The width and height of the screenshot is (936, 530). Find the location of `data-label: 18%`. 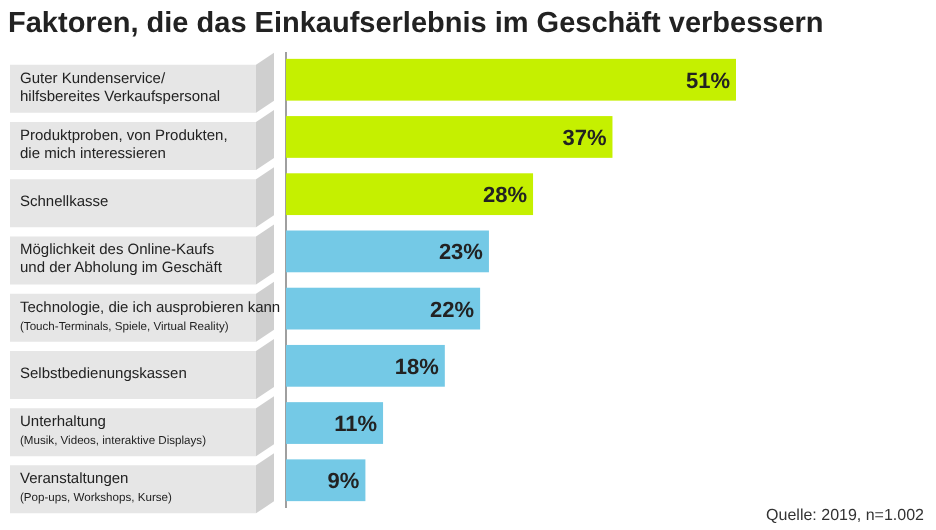

data-label: 18% is located at coordinates (417, 367).